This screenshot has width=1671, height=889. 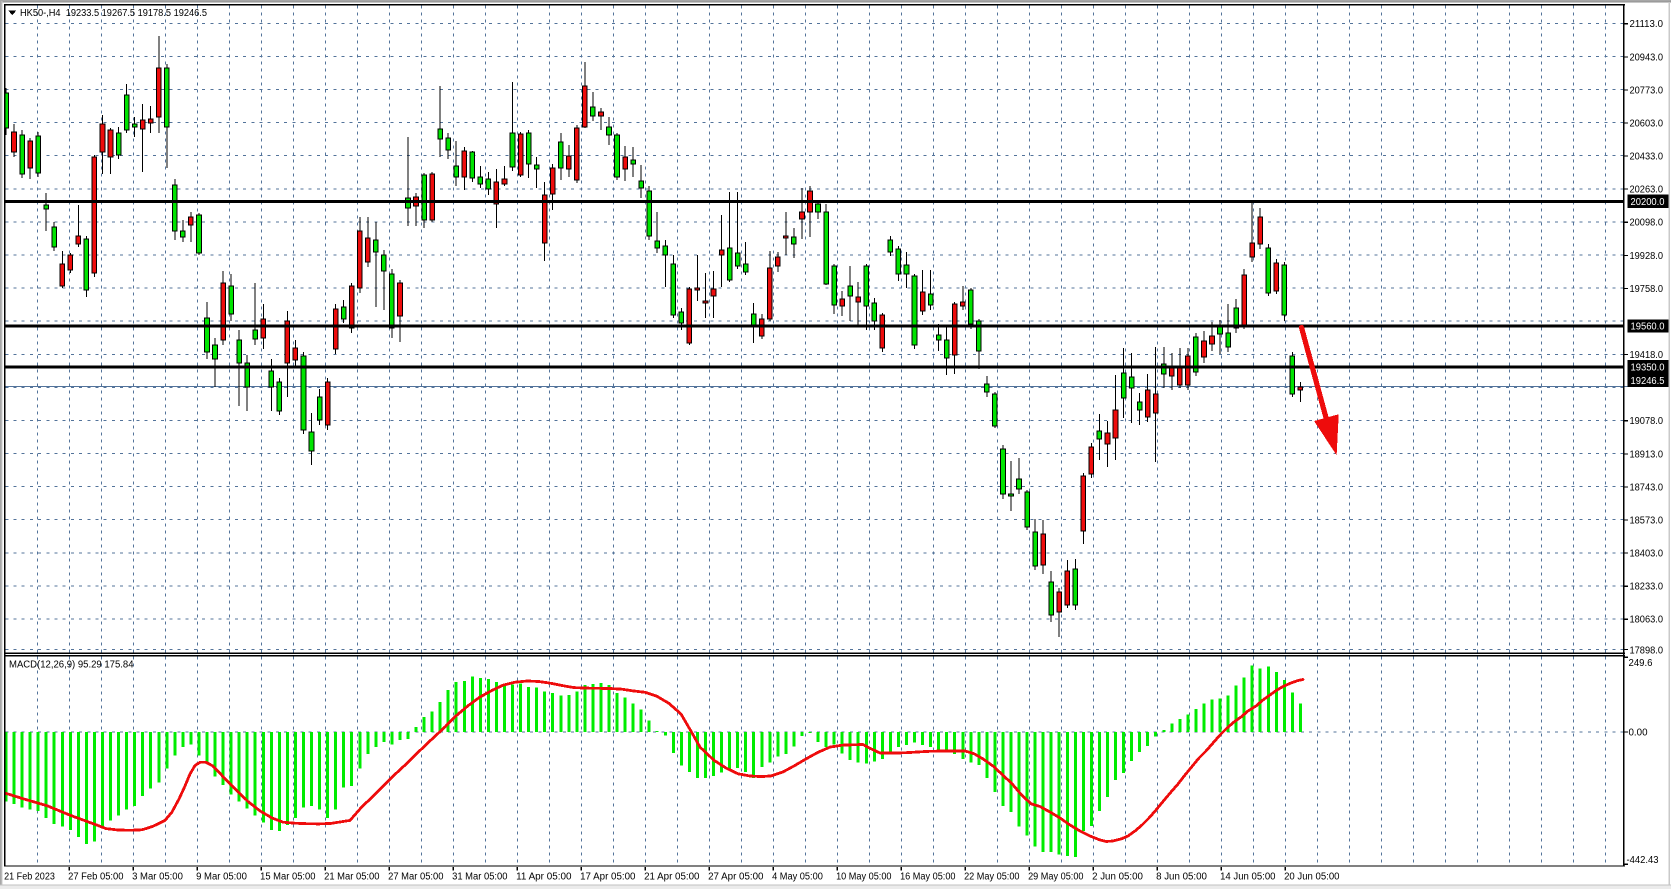 I want to click on svg-text: 16 May 05:00, so click(x=928, y=876).